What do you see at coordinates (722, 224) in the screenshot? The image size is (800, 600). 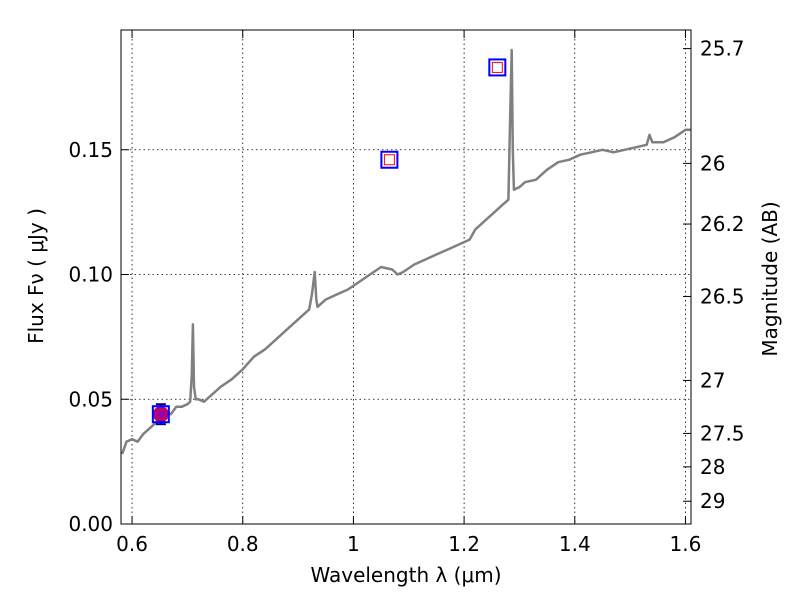 I see `mag-tick-label: 26.2` at bounding box center [722, 224].